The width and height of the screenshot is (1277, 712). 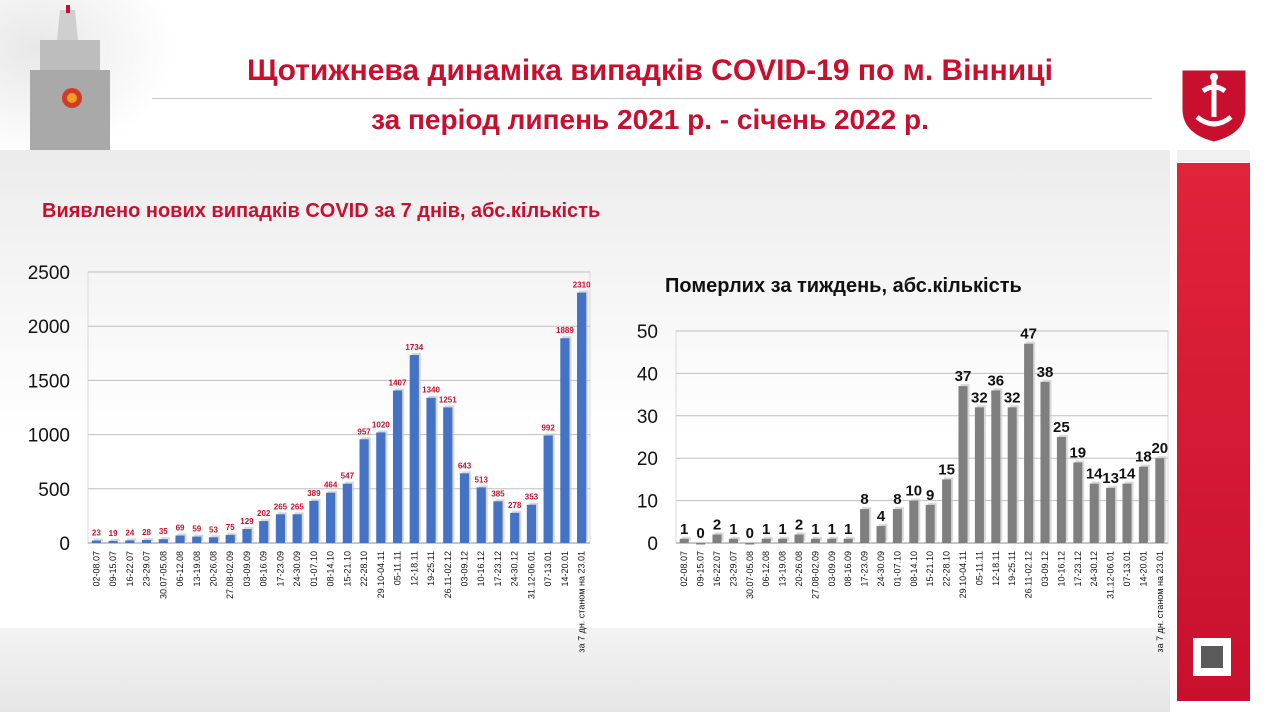 What do you see at coordinates (815, 575) in the screenshot?
I see `deaths-category-label: 27.08-02.09` at bounding box center [815, 575].